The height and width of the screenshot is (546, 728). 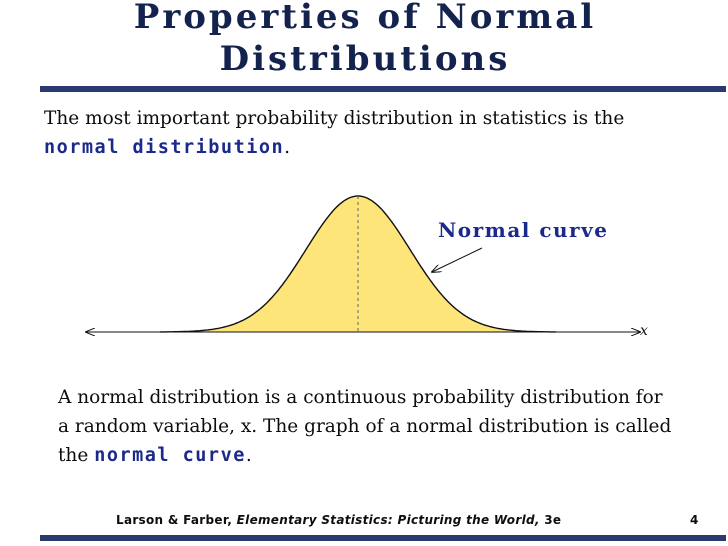 What do you see at coordinates (383, 89) in the screenshot?
I see `title-divider` at bounding box center [383, 89].